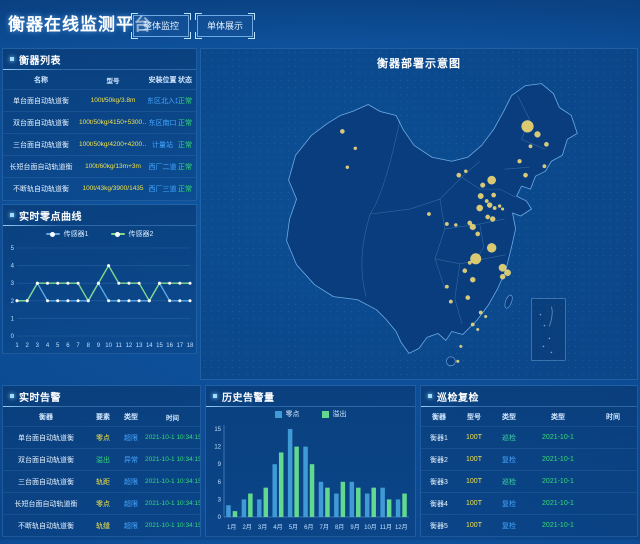  Describe the element at coordinates (41, 145) in the screenshot. I see `device-name: 三台面自动轨道衡` at that location.